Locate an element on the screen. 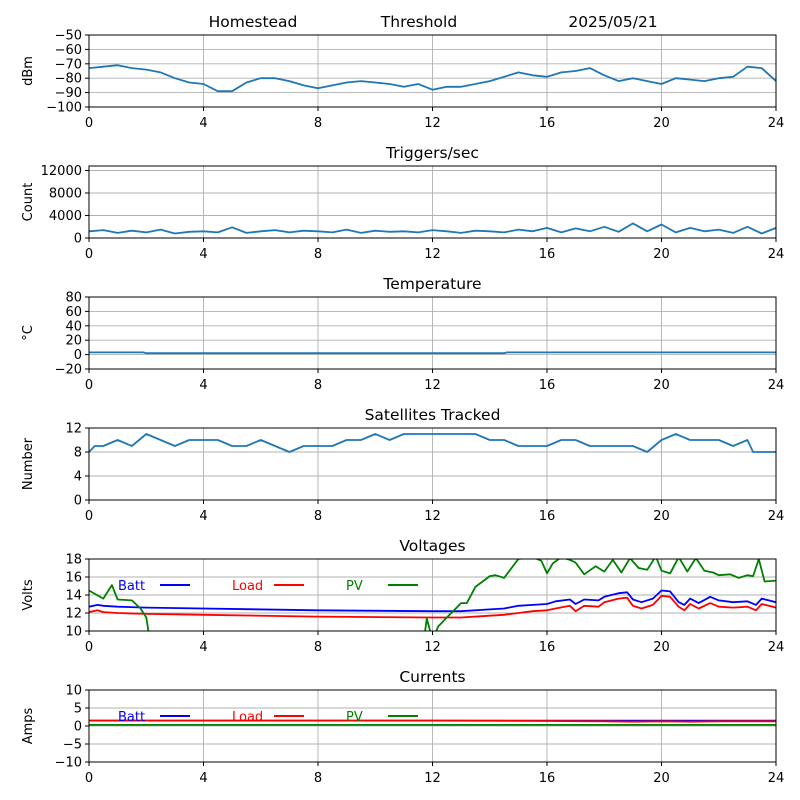 The height and width of the screenshot is (800, 800). y-tick-label: −100 is located at coordinates (64, 108).